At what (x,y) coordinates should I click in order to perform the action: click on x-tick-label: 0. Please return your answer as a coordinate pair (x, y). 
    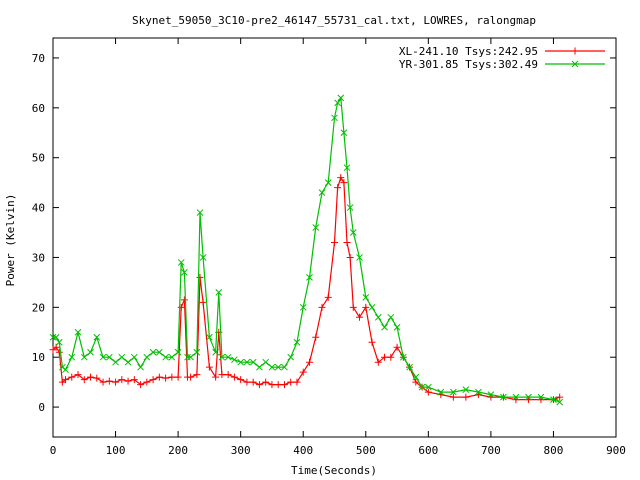
    Looking at the image, I should click on (53, 450).